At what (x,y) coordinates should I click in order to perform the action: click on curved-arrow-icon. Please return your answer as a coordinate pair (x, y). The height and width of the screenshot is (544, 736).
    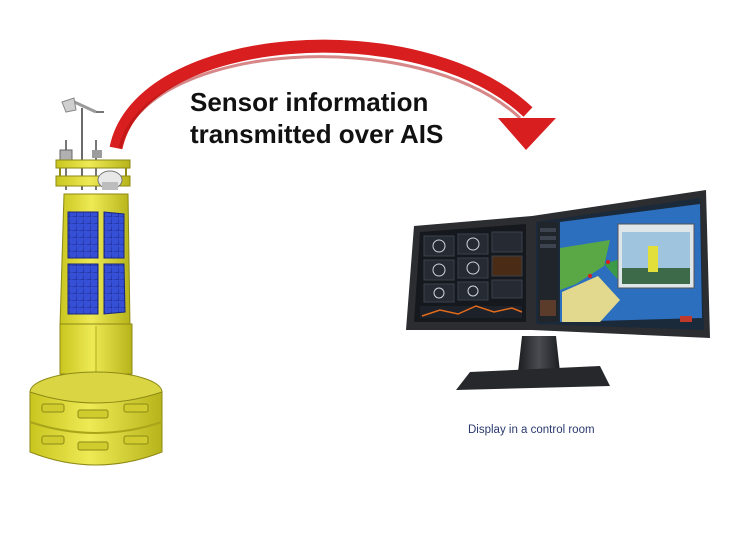
    Looking at the image, I should click on (332, 94).